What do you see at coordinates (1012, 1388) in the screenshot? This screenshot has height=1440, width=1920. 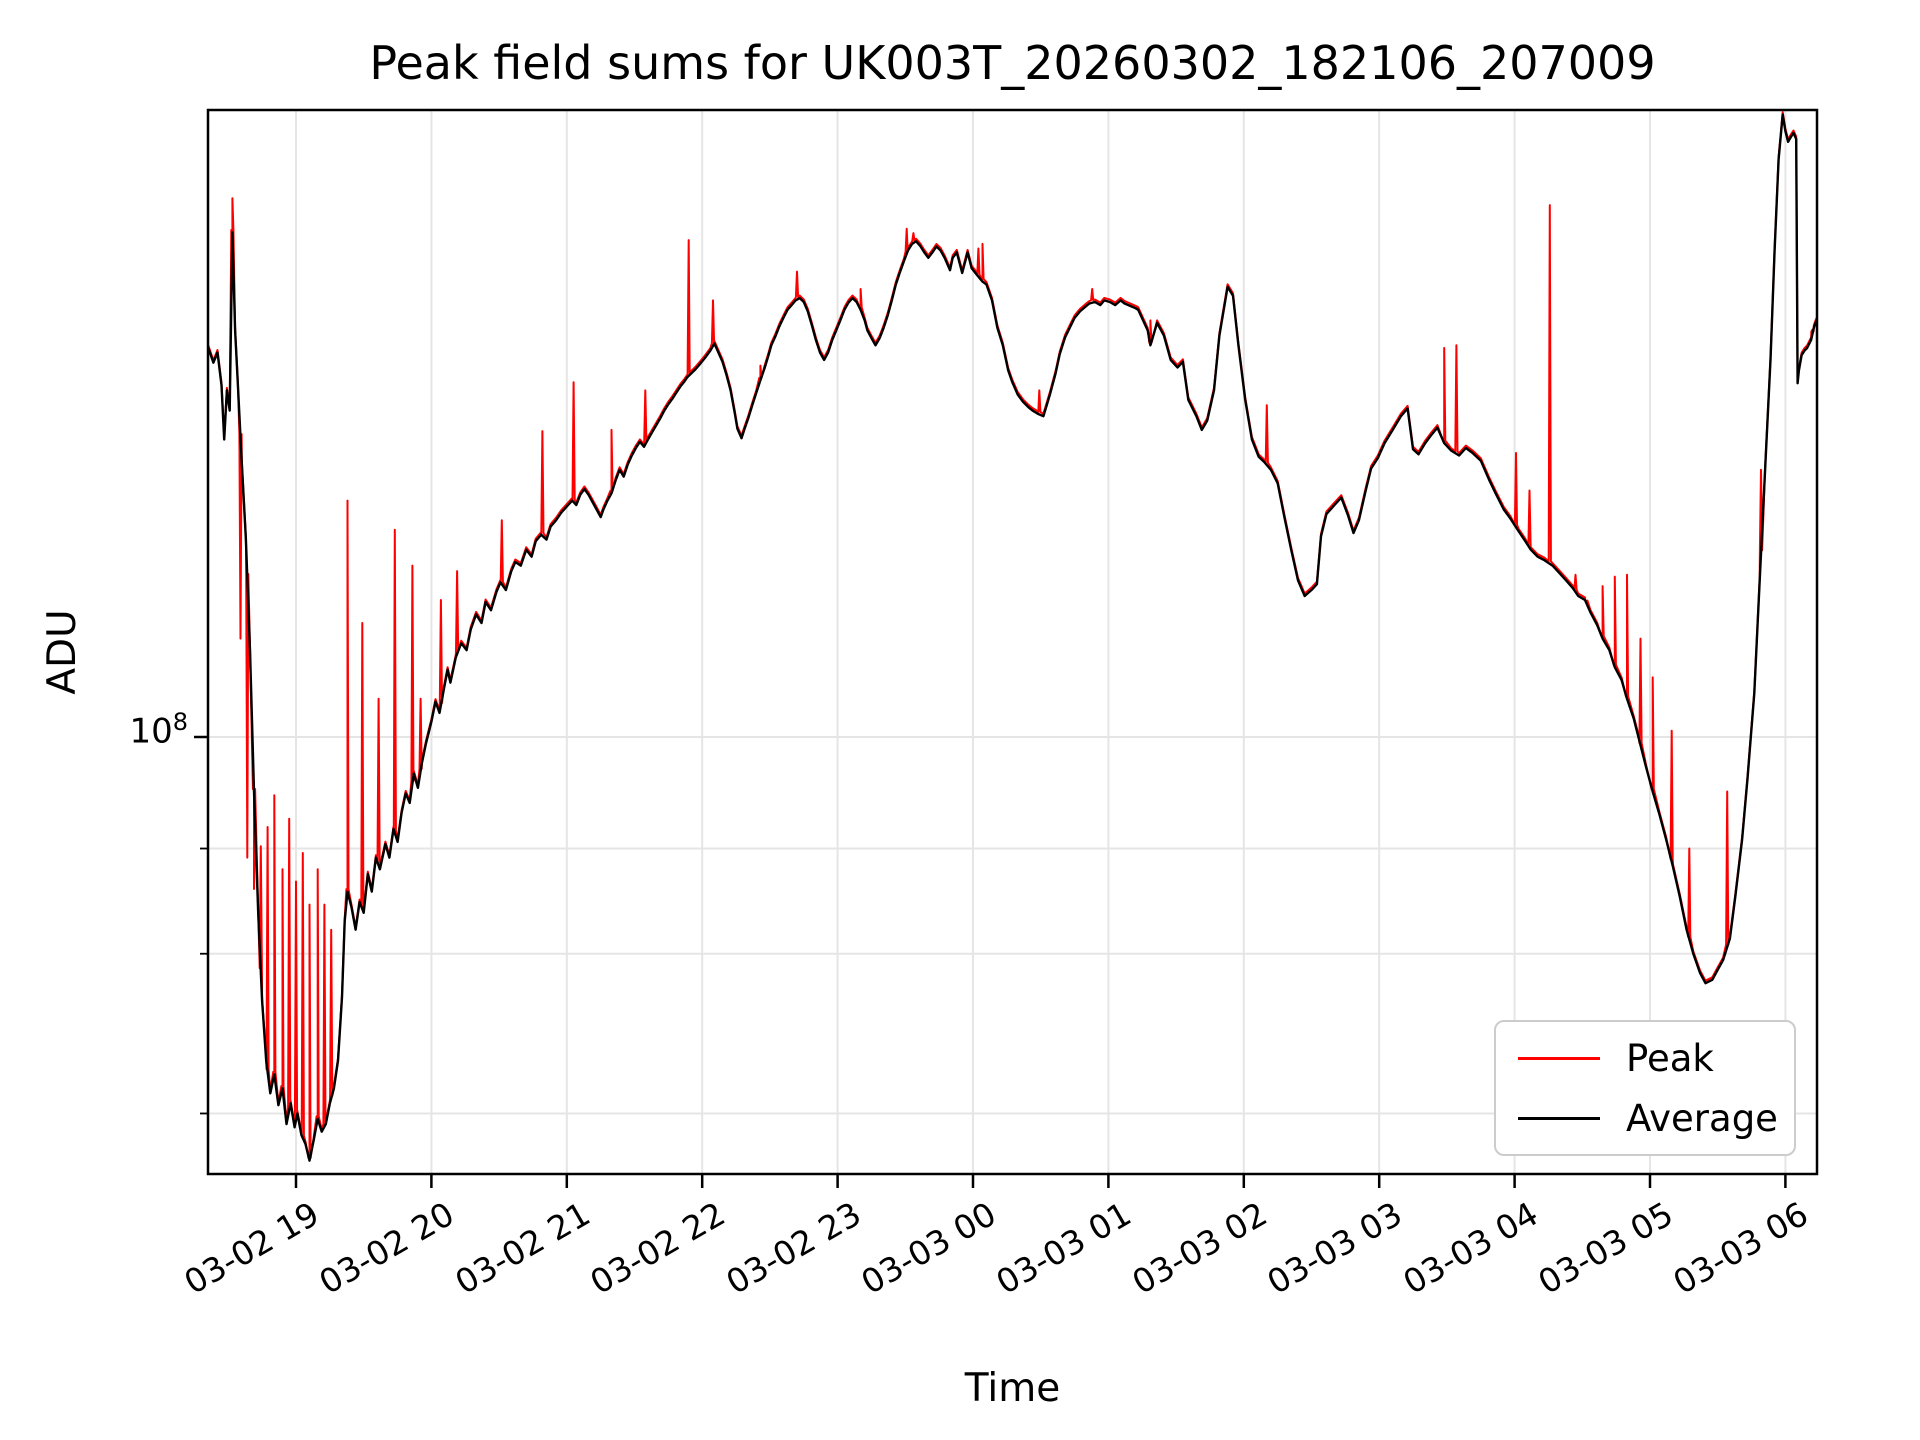 I see `x-axis-label: Time` at bounding box center [1012, 1388].